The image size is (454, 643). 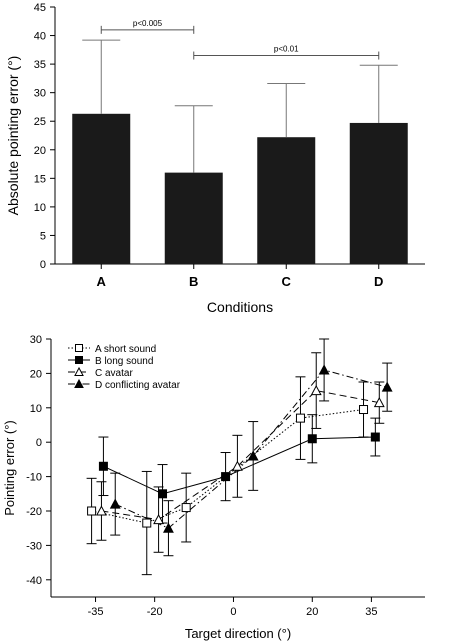 What do you see at coordinates (240, 307) in the screenshot?
I see `x-axis-title: Conditions` at bounding box center [240, 307].